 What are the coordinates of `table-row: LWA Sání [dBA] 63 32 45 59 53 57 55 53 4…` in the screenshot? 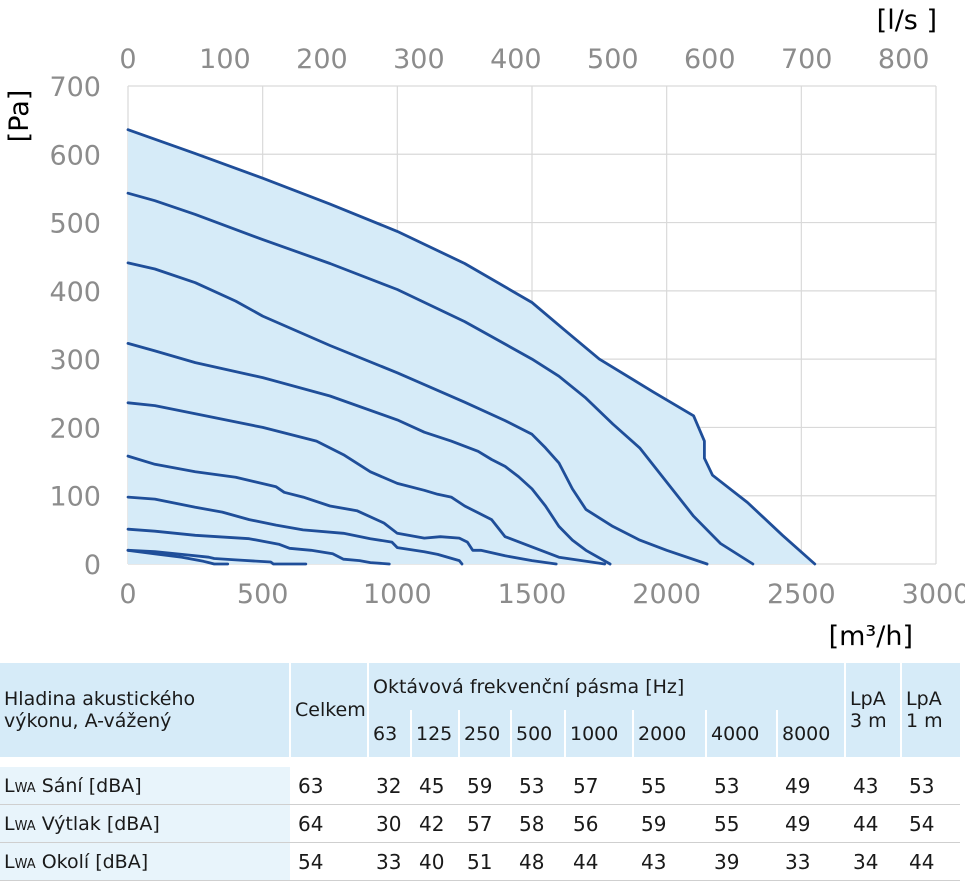 It's located at (480, 786).